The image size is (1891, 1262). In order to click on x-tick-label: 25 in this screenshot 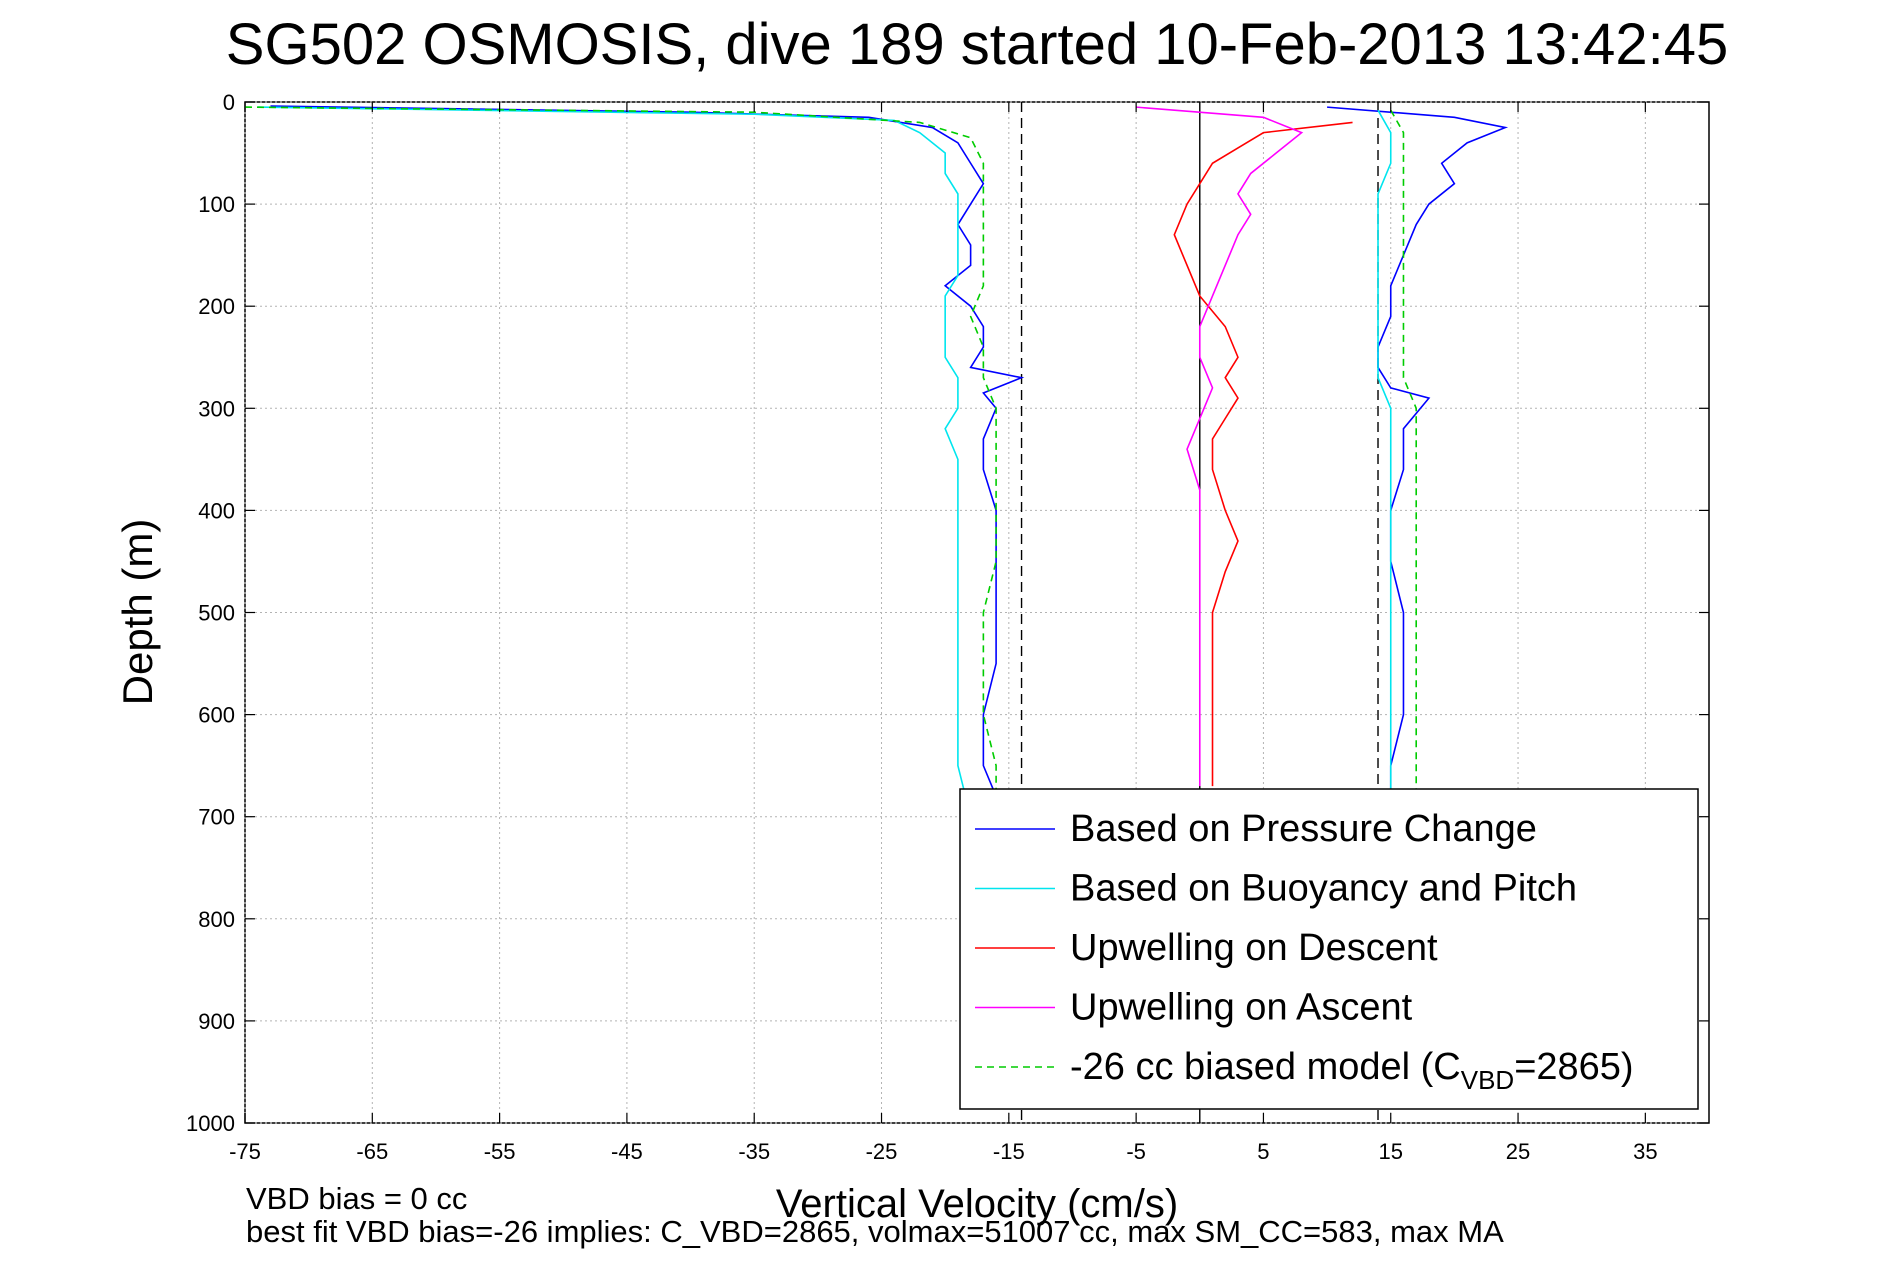, I will do `click(1518, 1151)`.